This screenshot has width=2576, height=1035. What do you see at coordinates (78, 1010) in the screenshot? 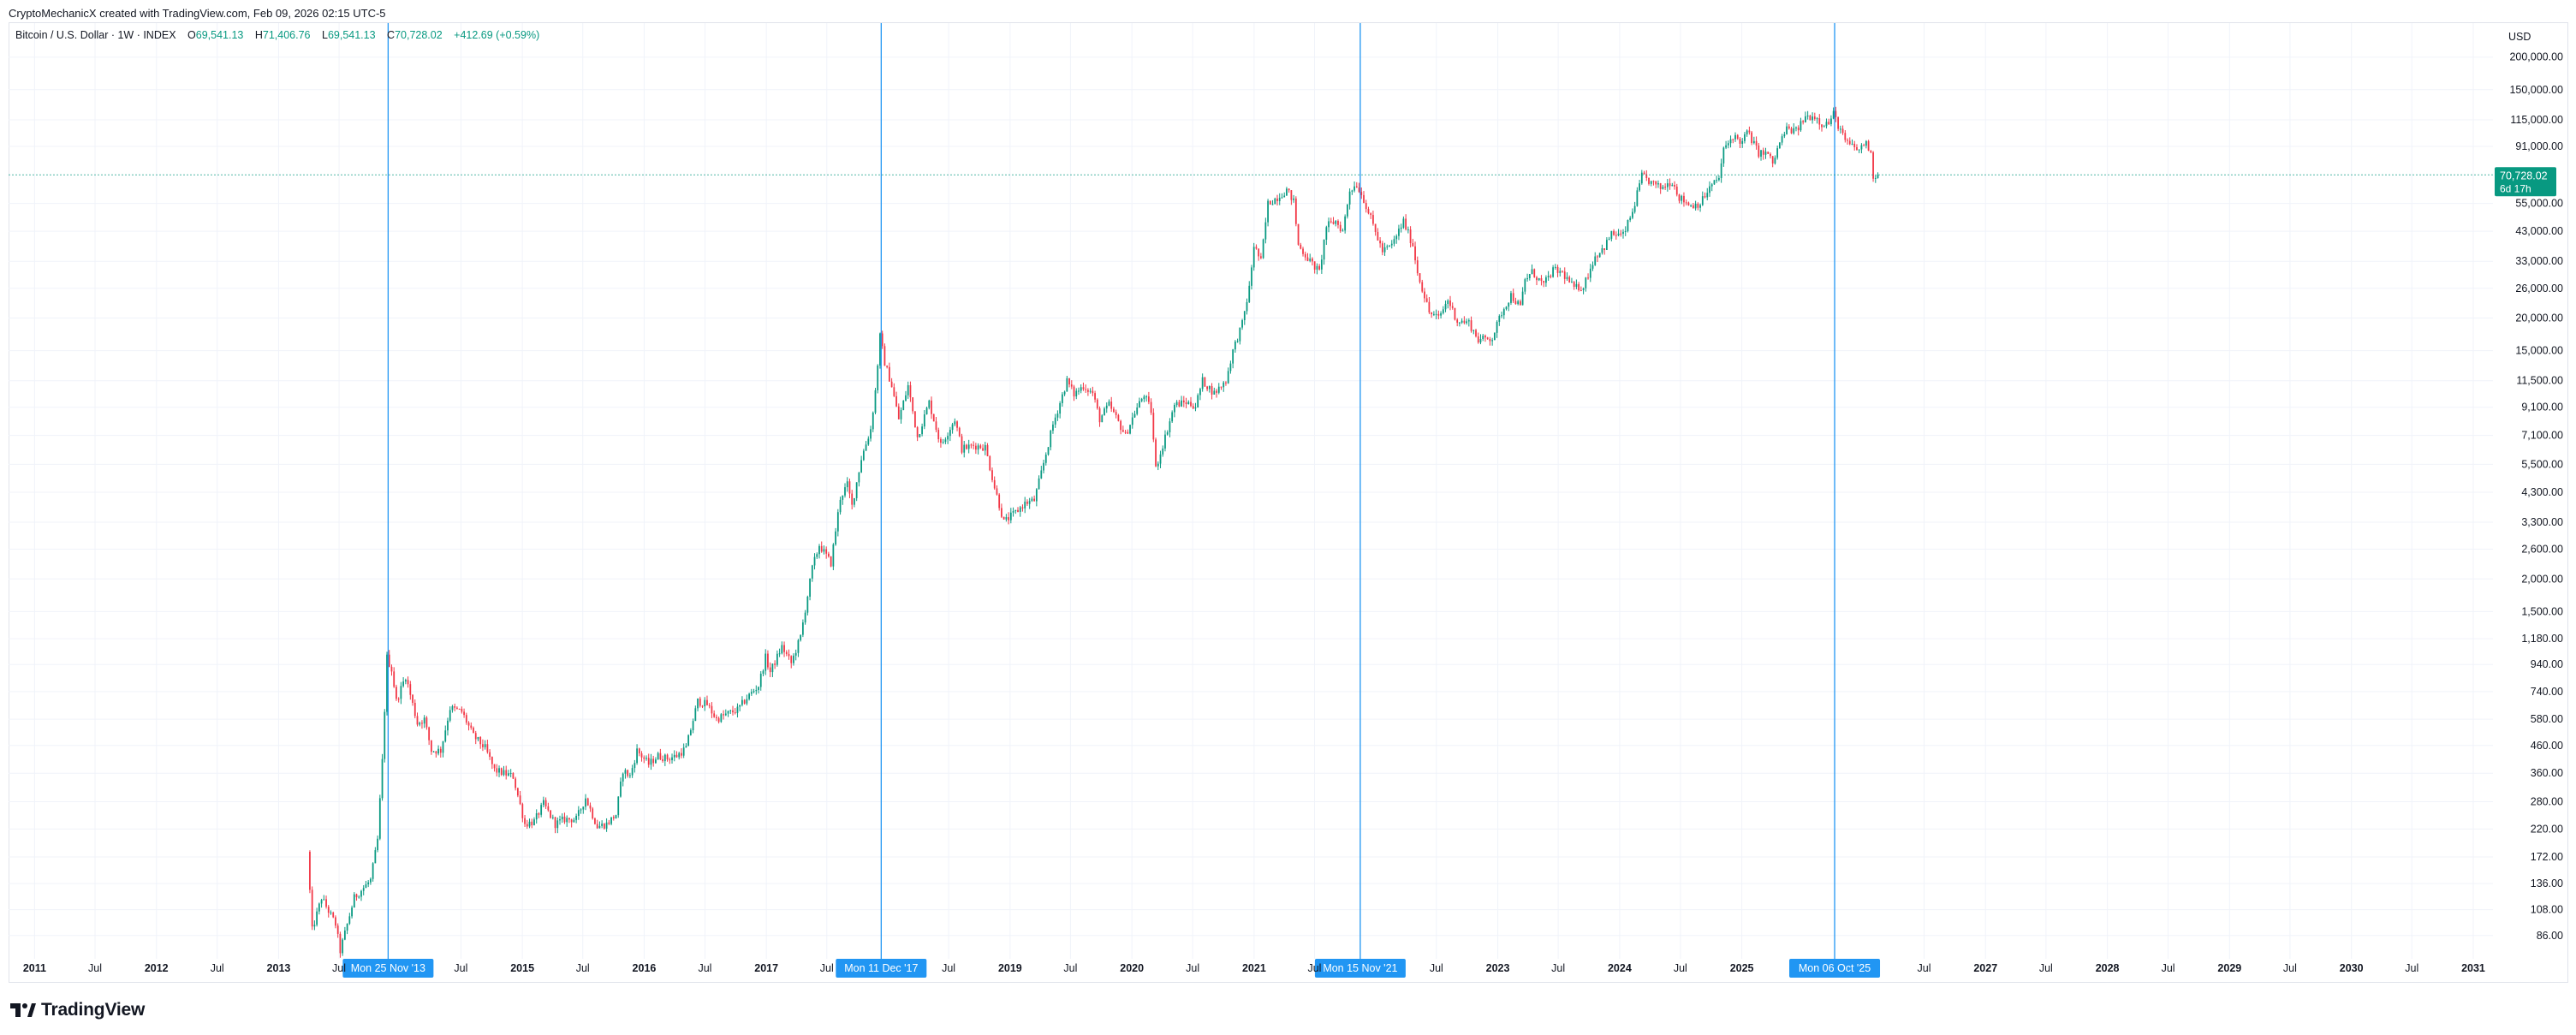
I see `tradingview-brand: TradingView` at bounding box center [78, 1010].